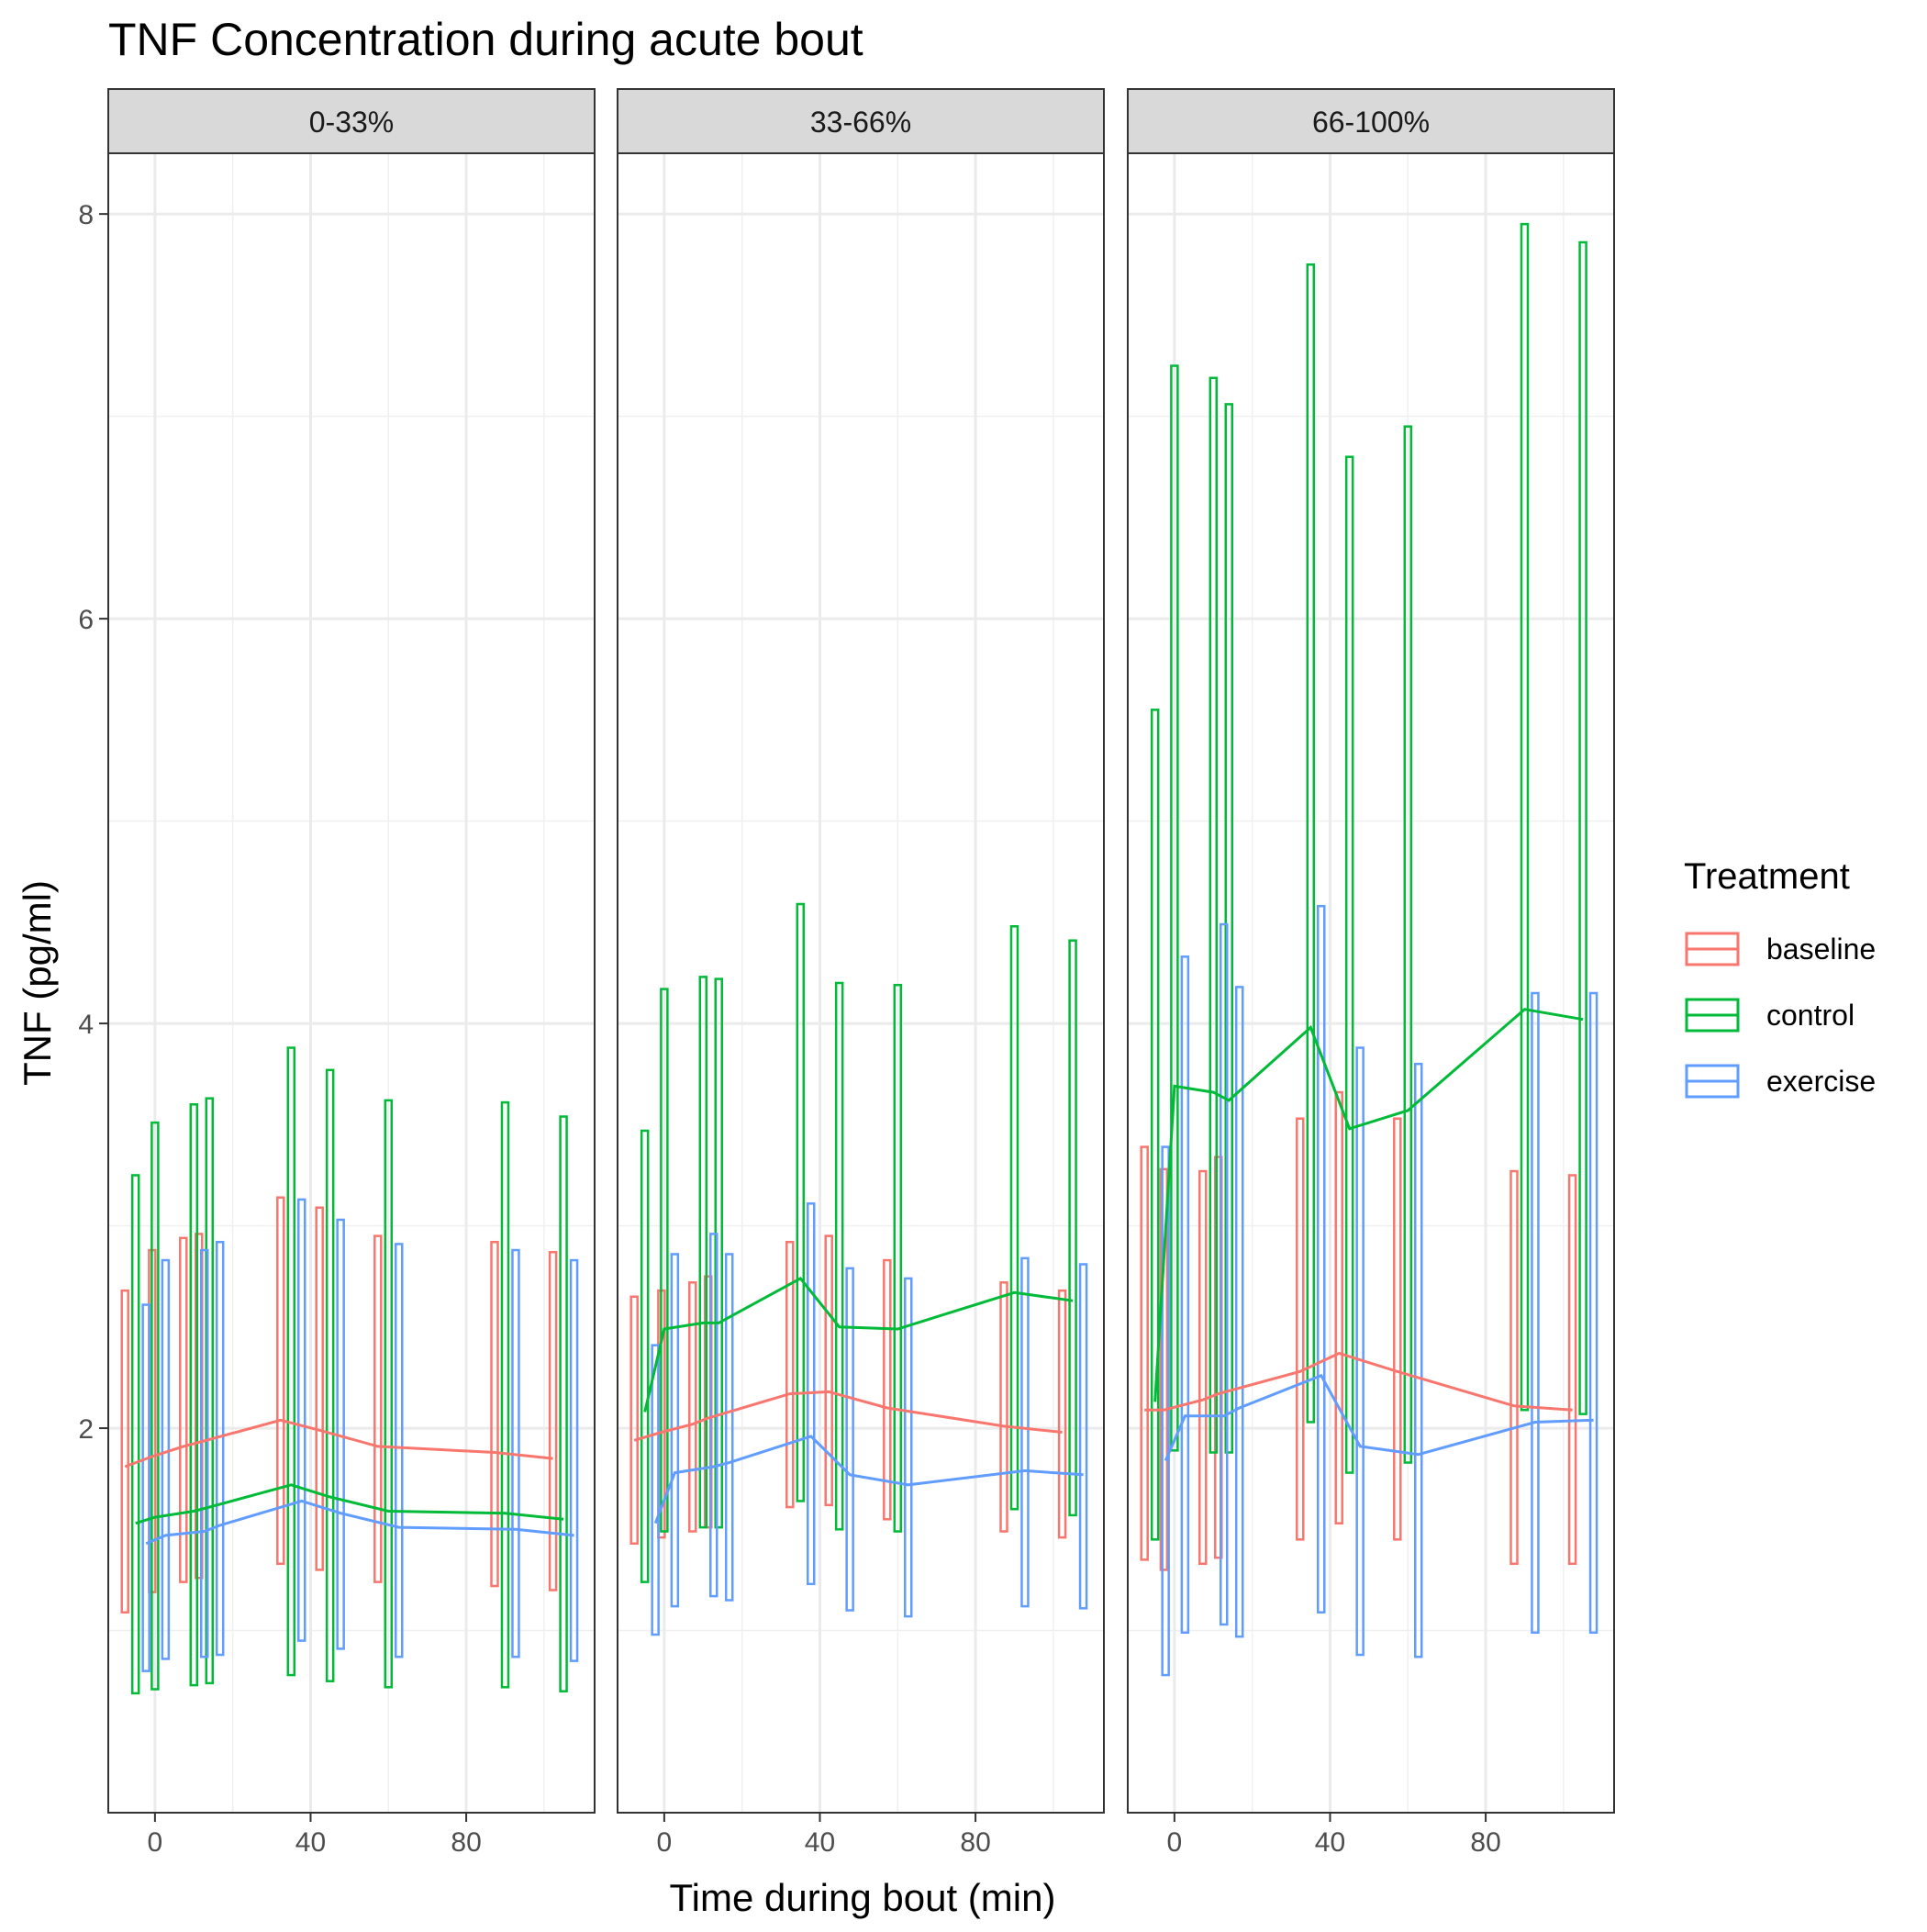  I want to click on x-axis-title: Time during bout (min), so click(863, 1897).